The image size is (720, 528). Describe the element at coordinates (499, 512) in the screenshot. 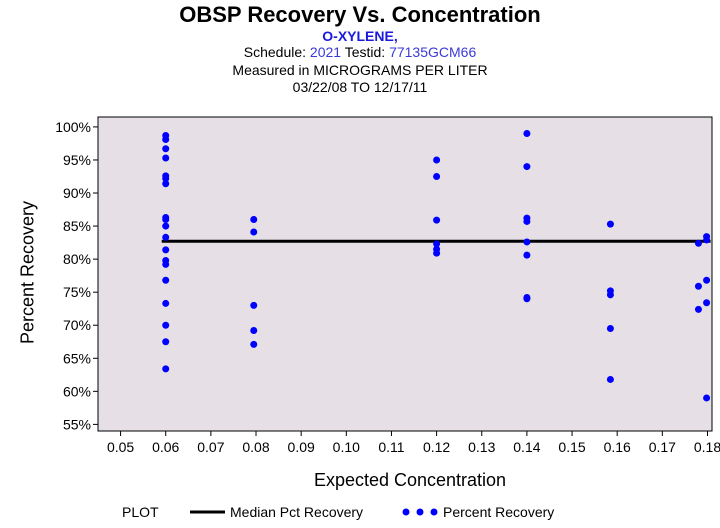

I see `legend-points-label: Percent Recovery` at that location.